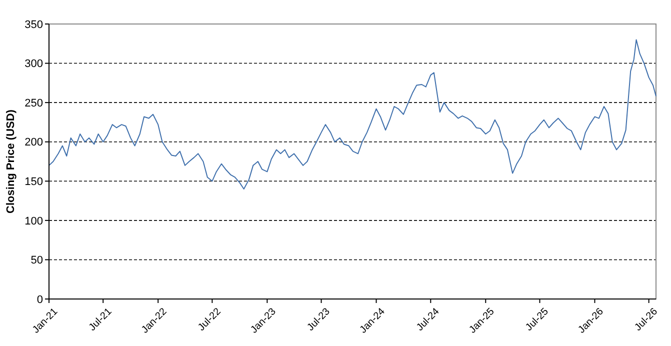 Image resolution: width=671 pixels, height=346 pixels. Describe the element at coordinates (11, 161) in the screenshot. I see `y-axis-title: Closing Price (USD)` at that location.